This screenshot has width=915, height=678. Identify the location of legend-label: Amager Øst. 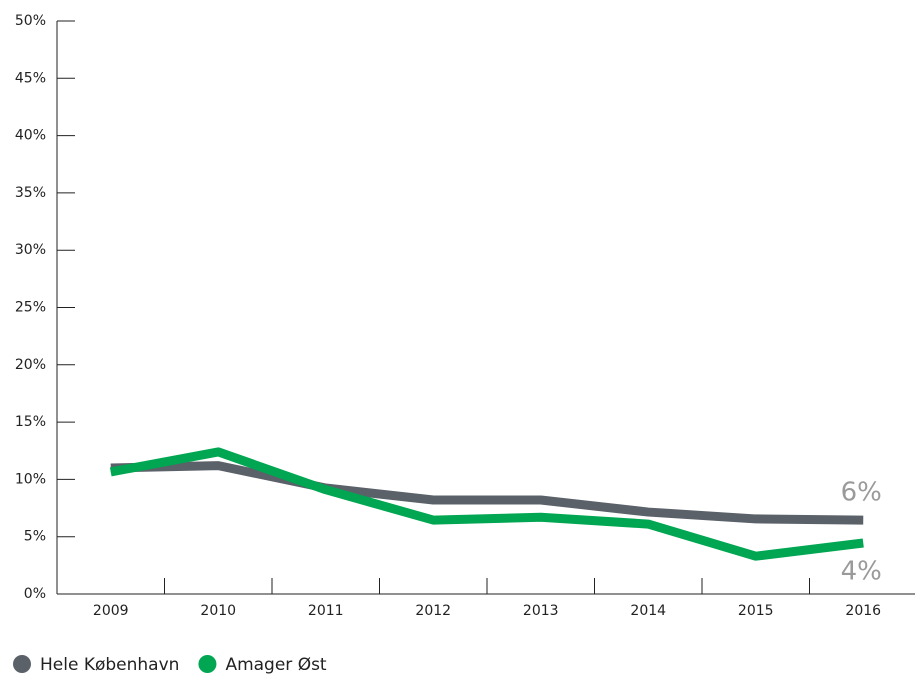
(275, 665).